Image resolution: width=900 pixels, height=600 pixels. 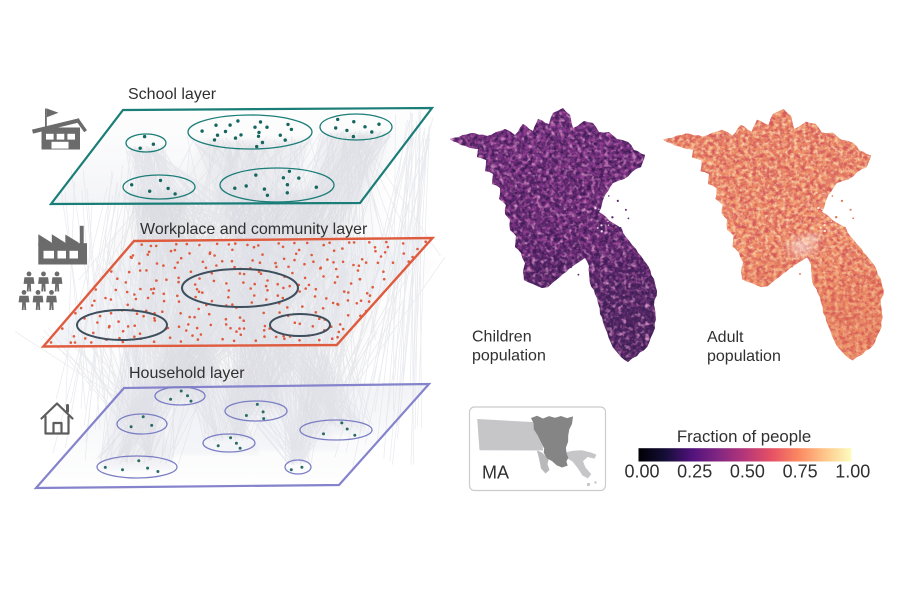 What do you see at coordinates (694, 472) in the screenshot?
I see `svg-text: 0.25` at bounding box center [694, 472].